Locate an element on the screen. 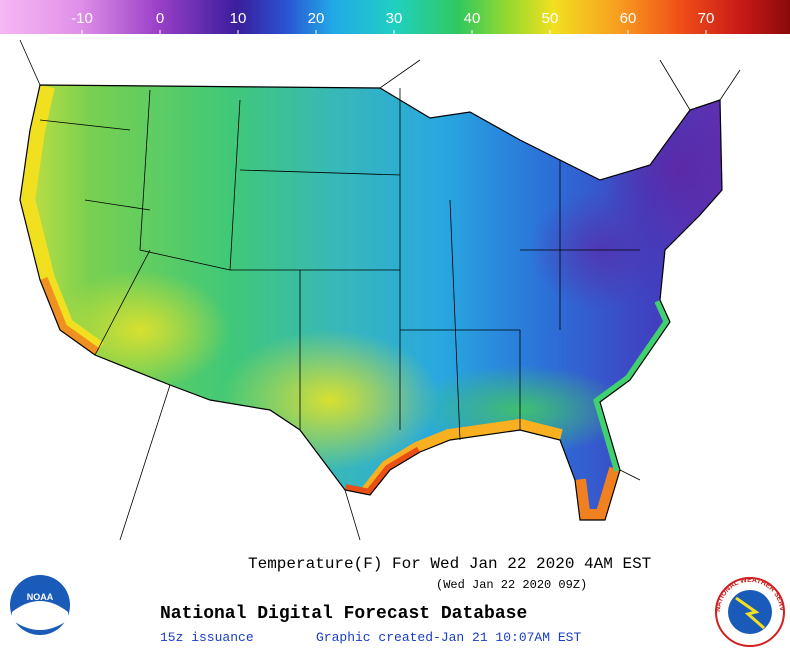 The image size is (790, 650). issuance: 15z issuance is located at coordinates (207, 637).